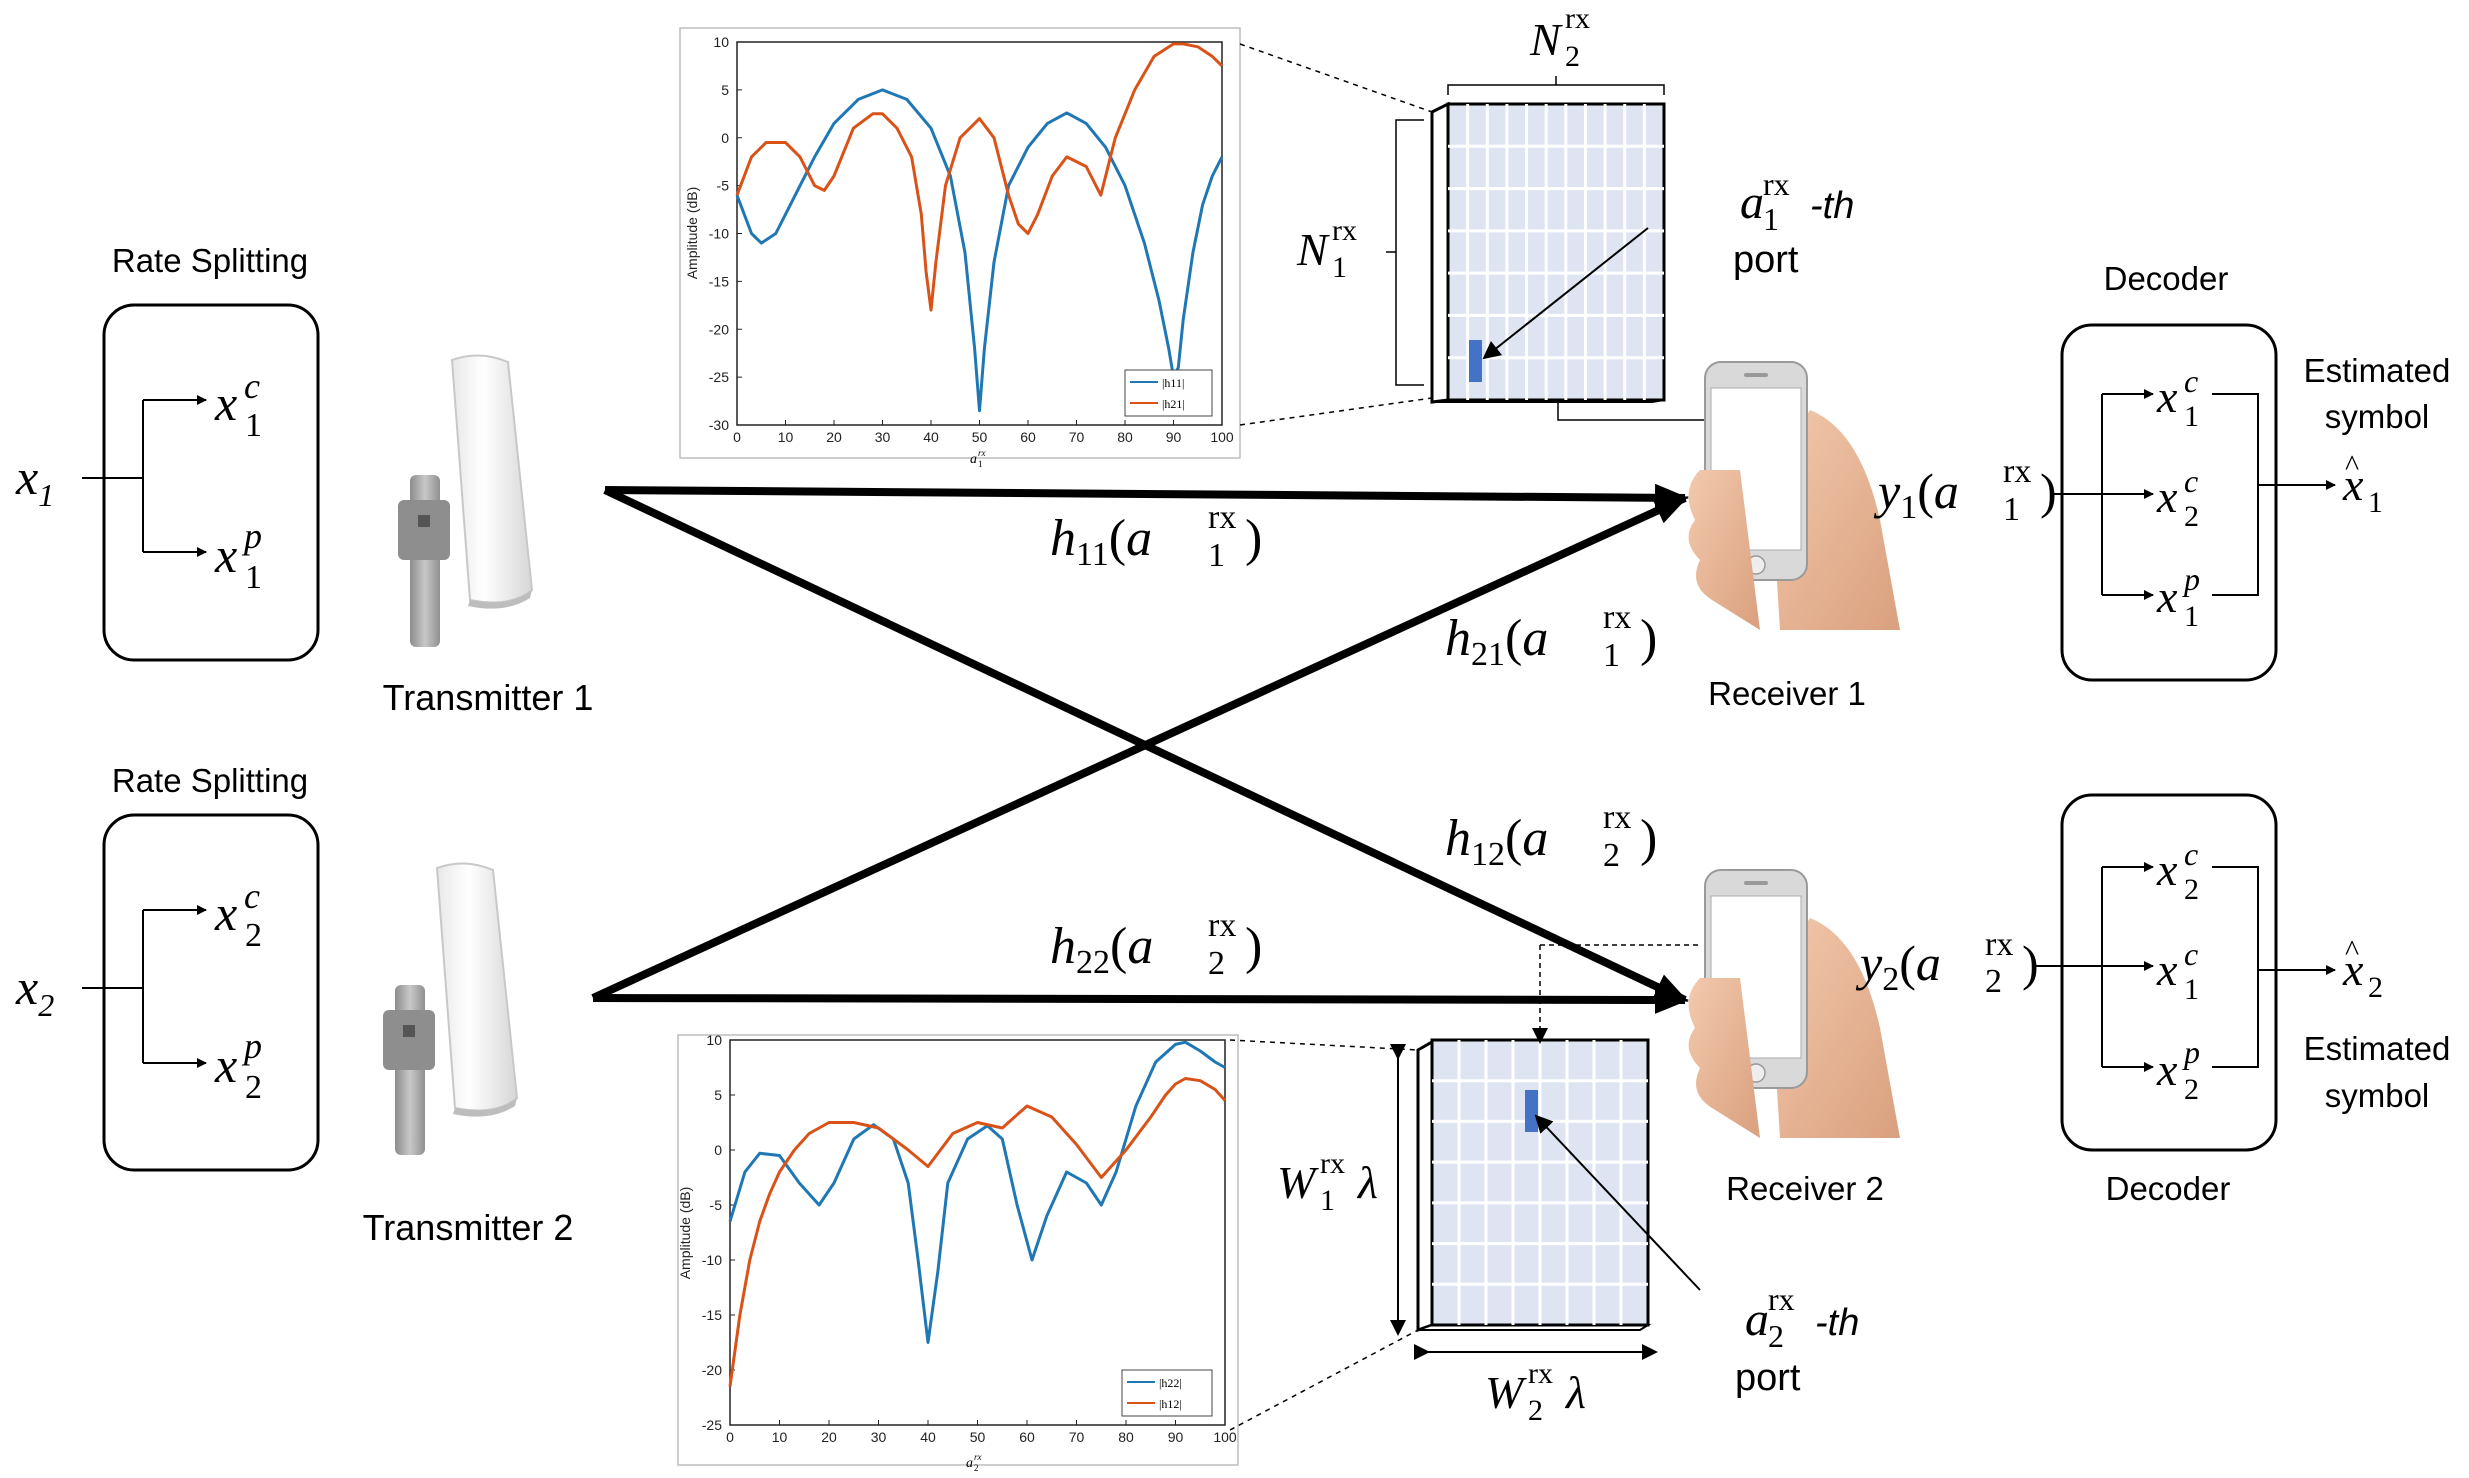  What do you see at coordinates (238, 915) in the screenshot?
I see `common-stream-x2c: x c 2` at bounding box center [238, 915].